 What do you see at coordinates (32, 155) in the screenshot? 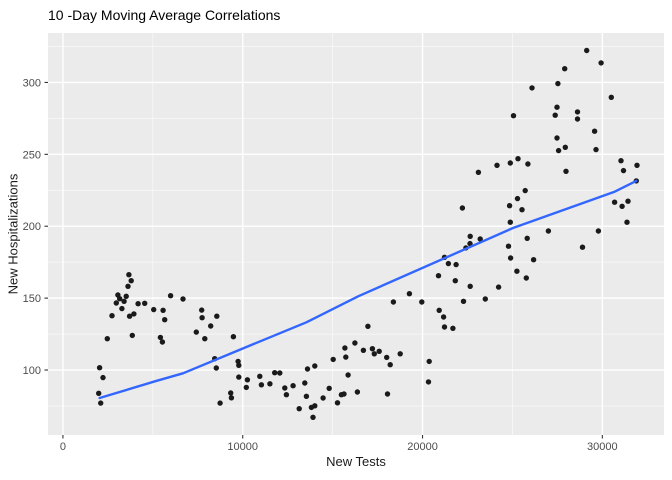
I see `y-tick-label: 250` at bounding box center [32, 155].